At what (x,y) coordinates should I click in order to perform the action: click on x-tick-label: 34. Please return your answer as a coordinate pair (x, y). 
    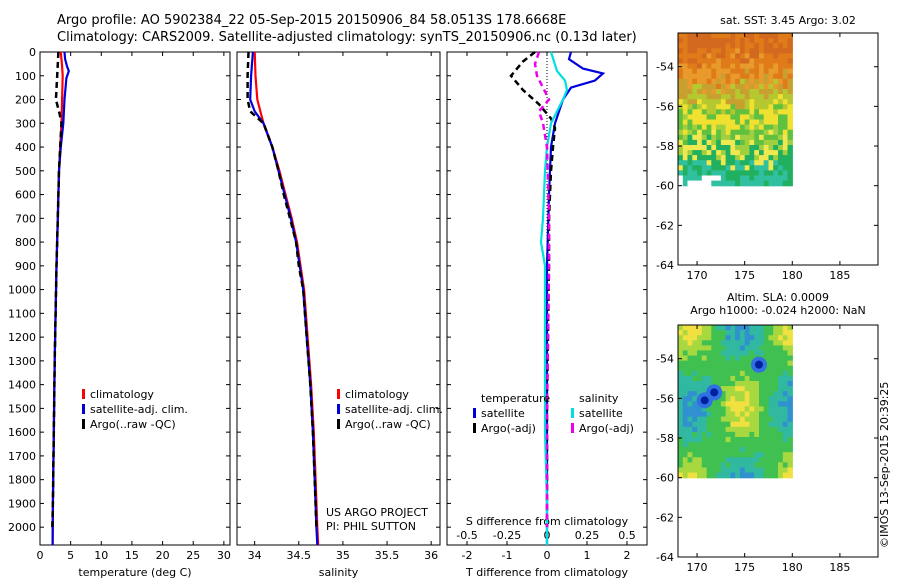
    Looking at the image, I should click on (255, 555).